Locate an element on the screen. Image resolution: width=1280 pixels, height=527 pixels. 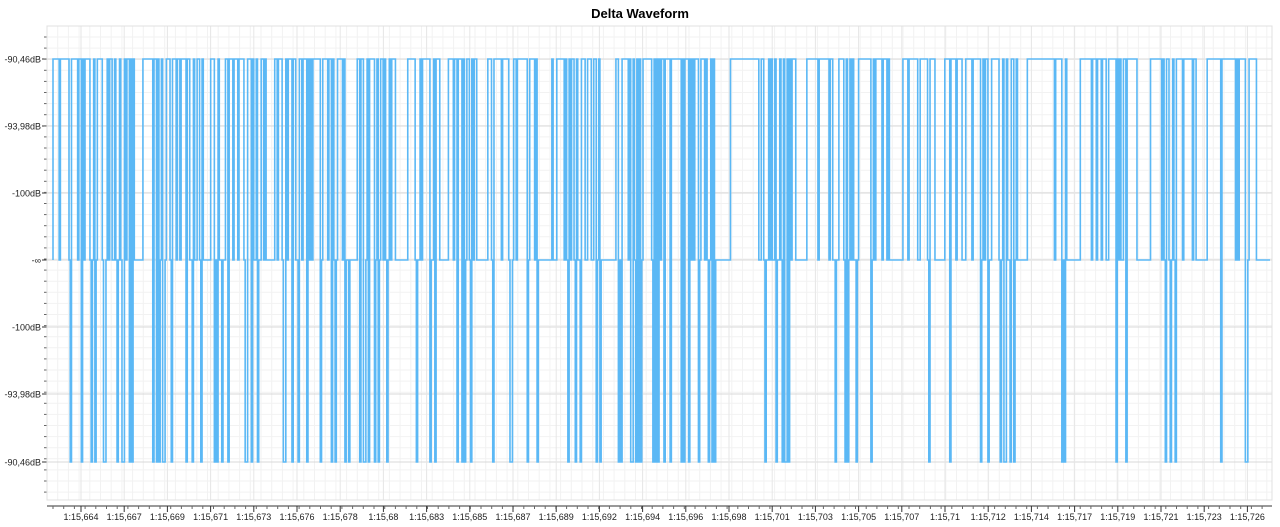
x-tick-label: 1:15,673 is located at coordinates (253, 517).